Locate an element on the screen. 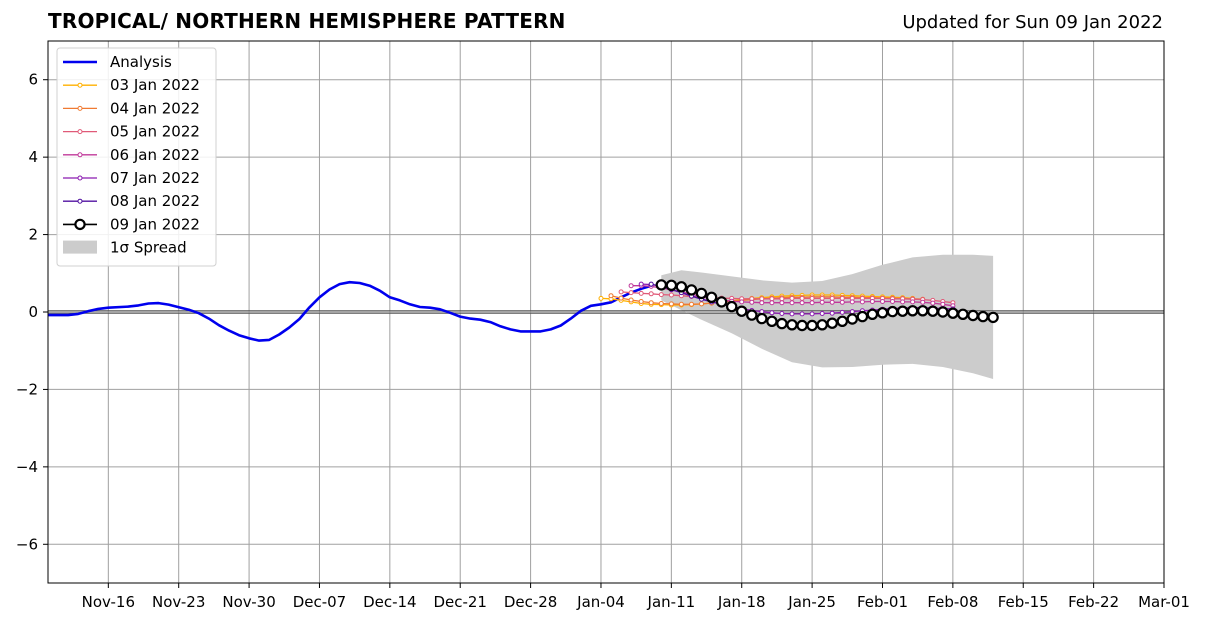 The height and width of the screenshot is (622, 1205). x-tick-label: Nov-23 is located at coordinates (178, 602).